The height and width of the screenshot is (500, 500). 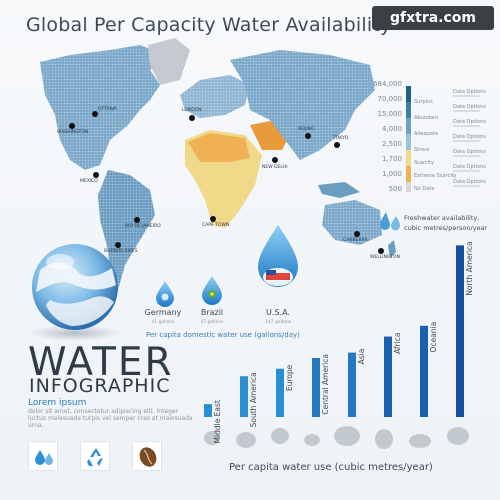 What do you see at coordinates (392, 249) in the screenshot?
I see `map-new-zealand` at bounding box center [392, 249].